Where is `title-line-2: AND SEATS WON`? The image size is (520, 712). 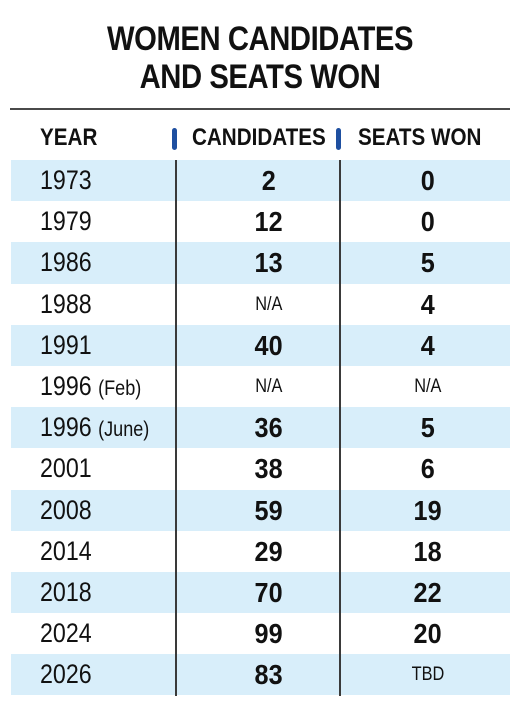
title-line-2: AND SEATS WON is located at coordinates (260, 77).